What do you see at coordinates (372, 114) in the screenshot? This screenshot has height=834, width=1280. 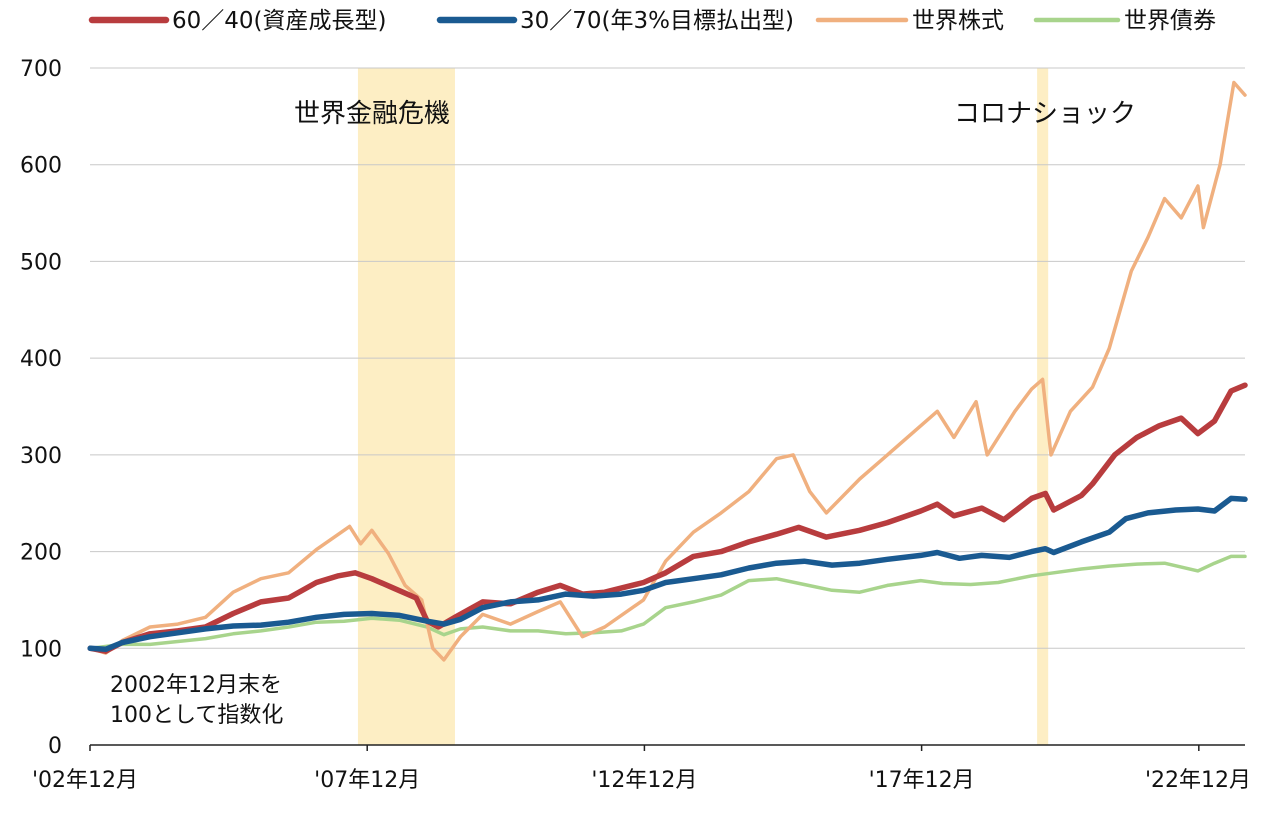 I see `annotation-gfc: 世界金融危機` at bounding box center [372, 114].